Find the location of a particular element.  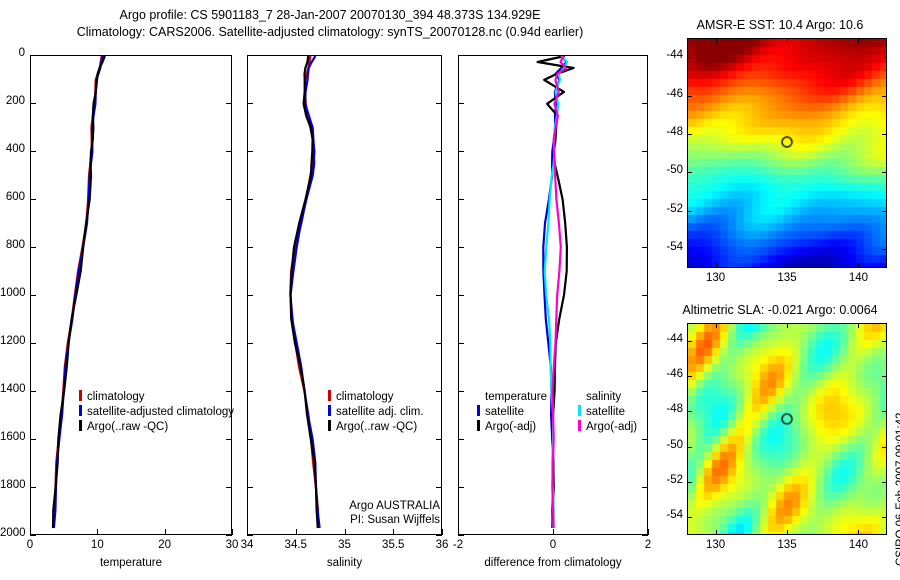

depth-tick-label: 400 is located at coordinates (15, 149).